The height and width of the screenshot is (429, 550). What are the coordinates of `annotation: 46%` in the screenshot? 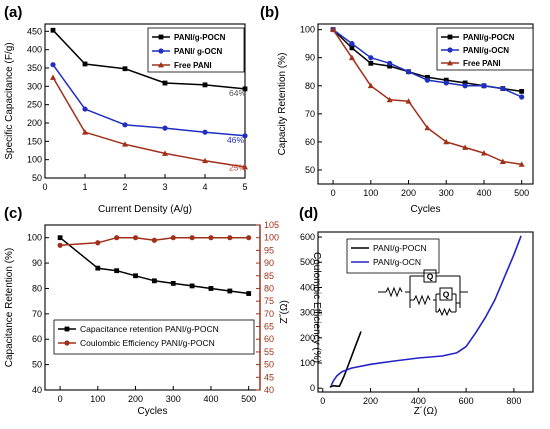 It's located at (235, 140).